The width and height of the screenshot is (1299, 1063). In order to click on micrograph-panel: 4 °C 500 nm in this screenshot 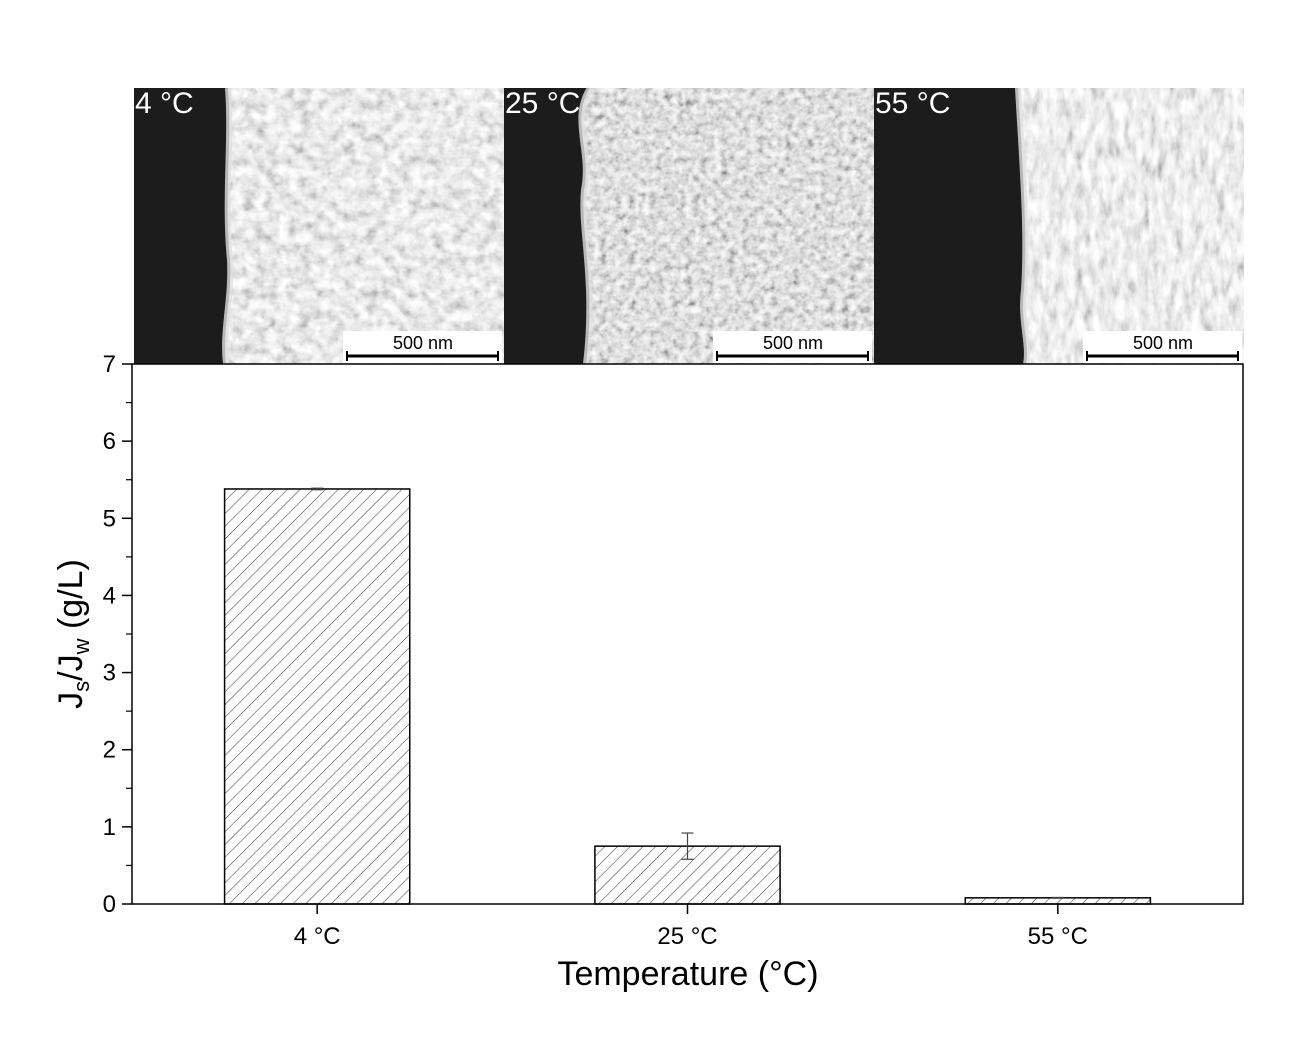, I will do `click(319, 226)`.